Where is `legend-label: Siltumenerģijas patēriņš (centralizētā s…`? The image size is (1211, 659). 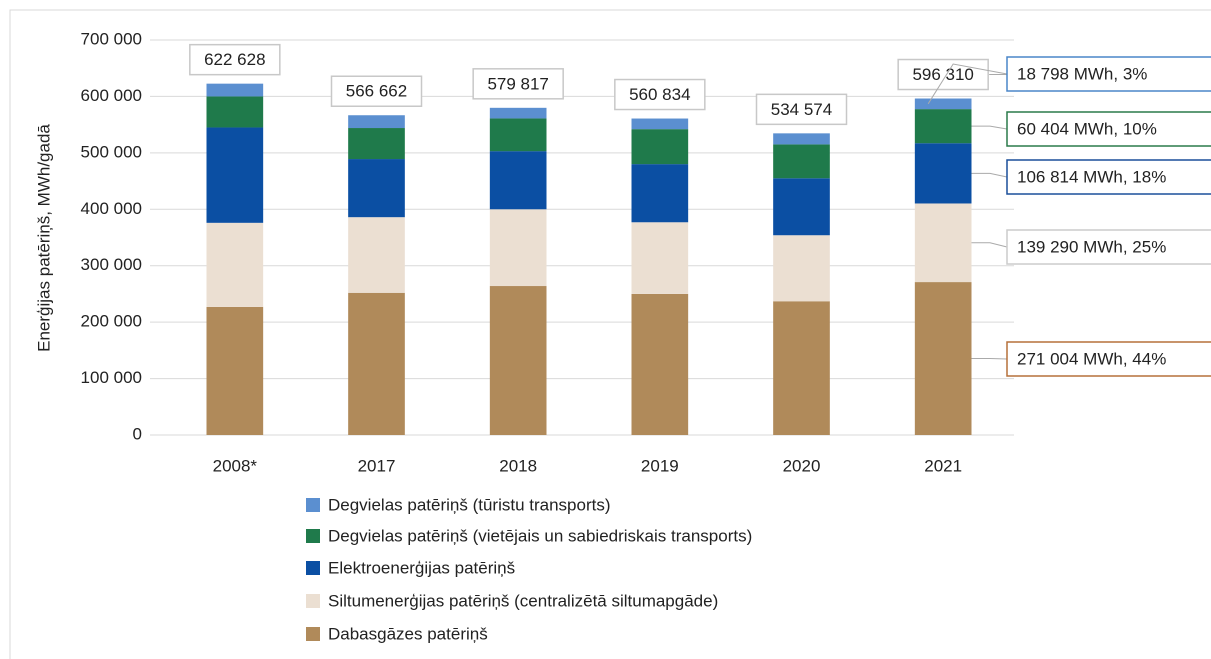 legend-label: Siltumenerģijas patēriņš (centralizētā s… is located at coordinates (523, 600).